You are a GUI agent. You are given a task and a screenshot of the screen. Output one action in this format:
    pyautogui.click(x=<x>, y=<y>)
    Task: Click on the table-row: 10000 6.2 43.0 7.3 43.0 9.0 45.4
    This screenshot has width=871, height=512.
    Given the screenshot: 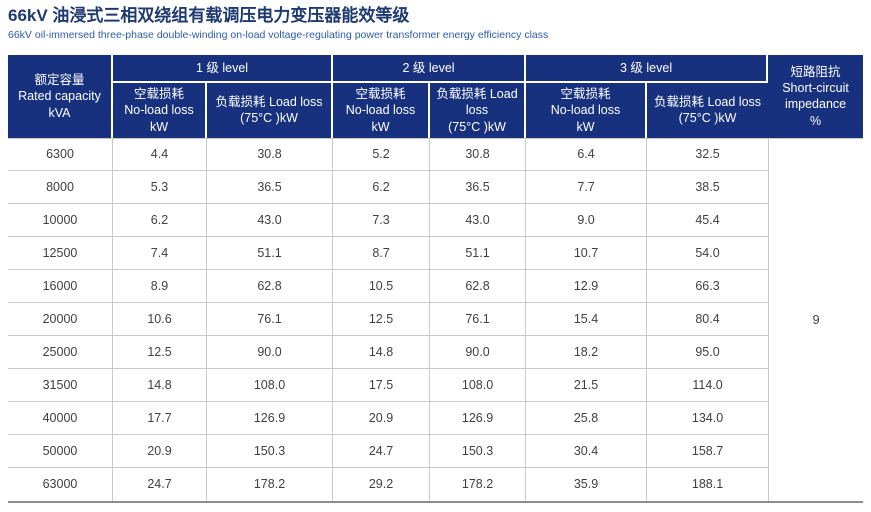 What is the action you would take?
    pyautogui.click(x=435, y=220)
    